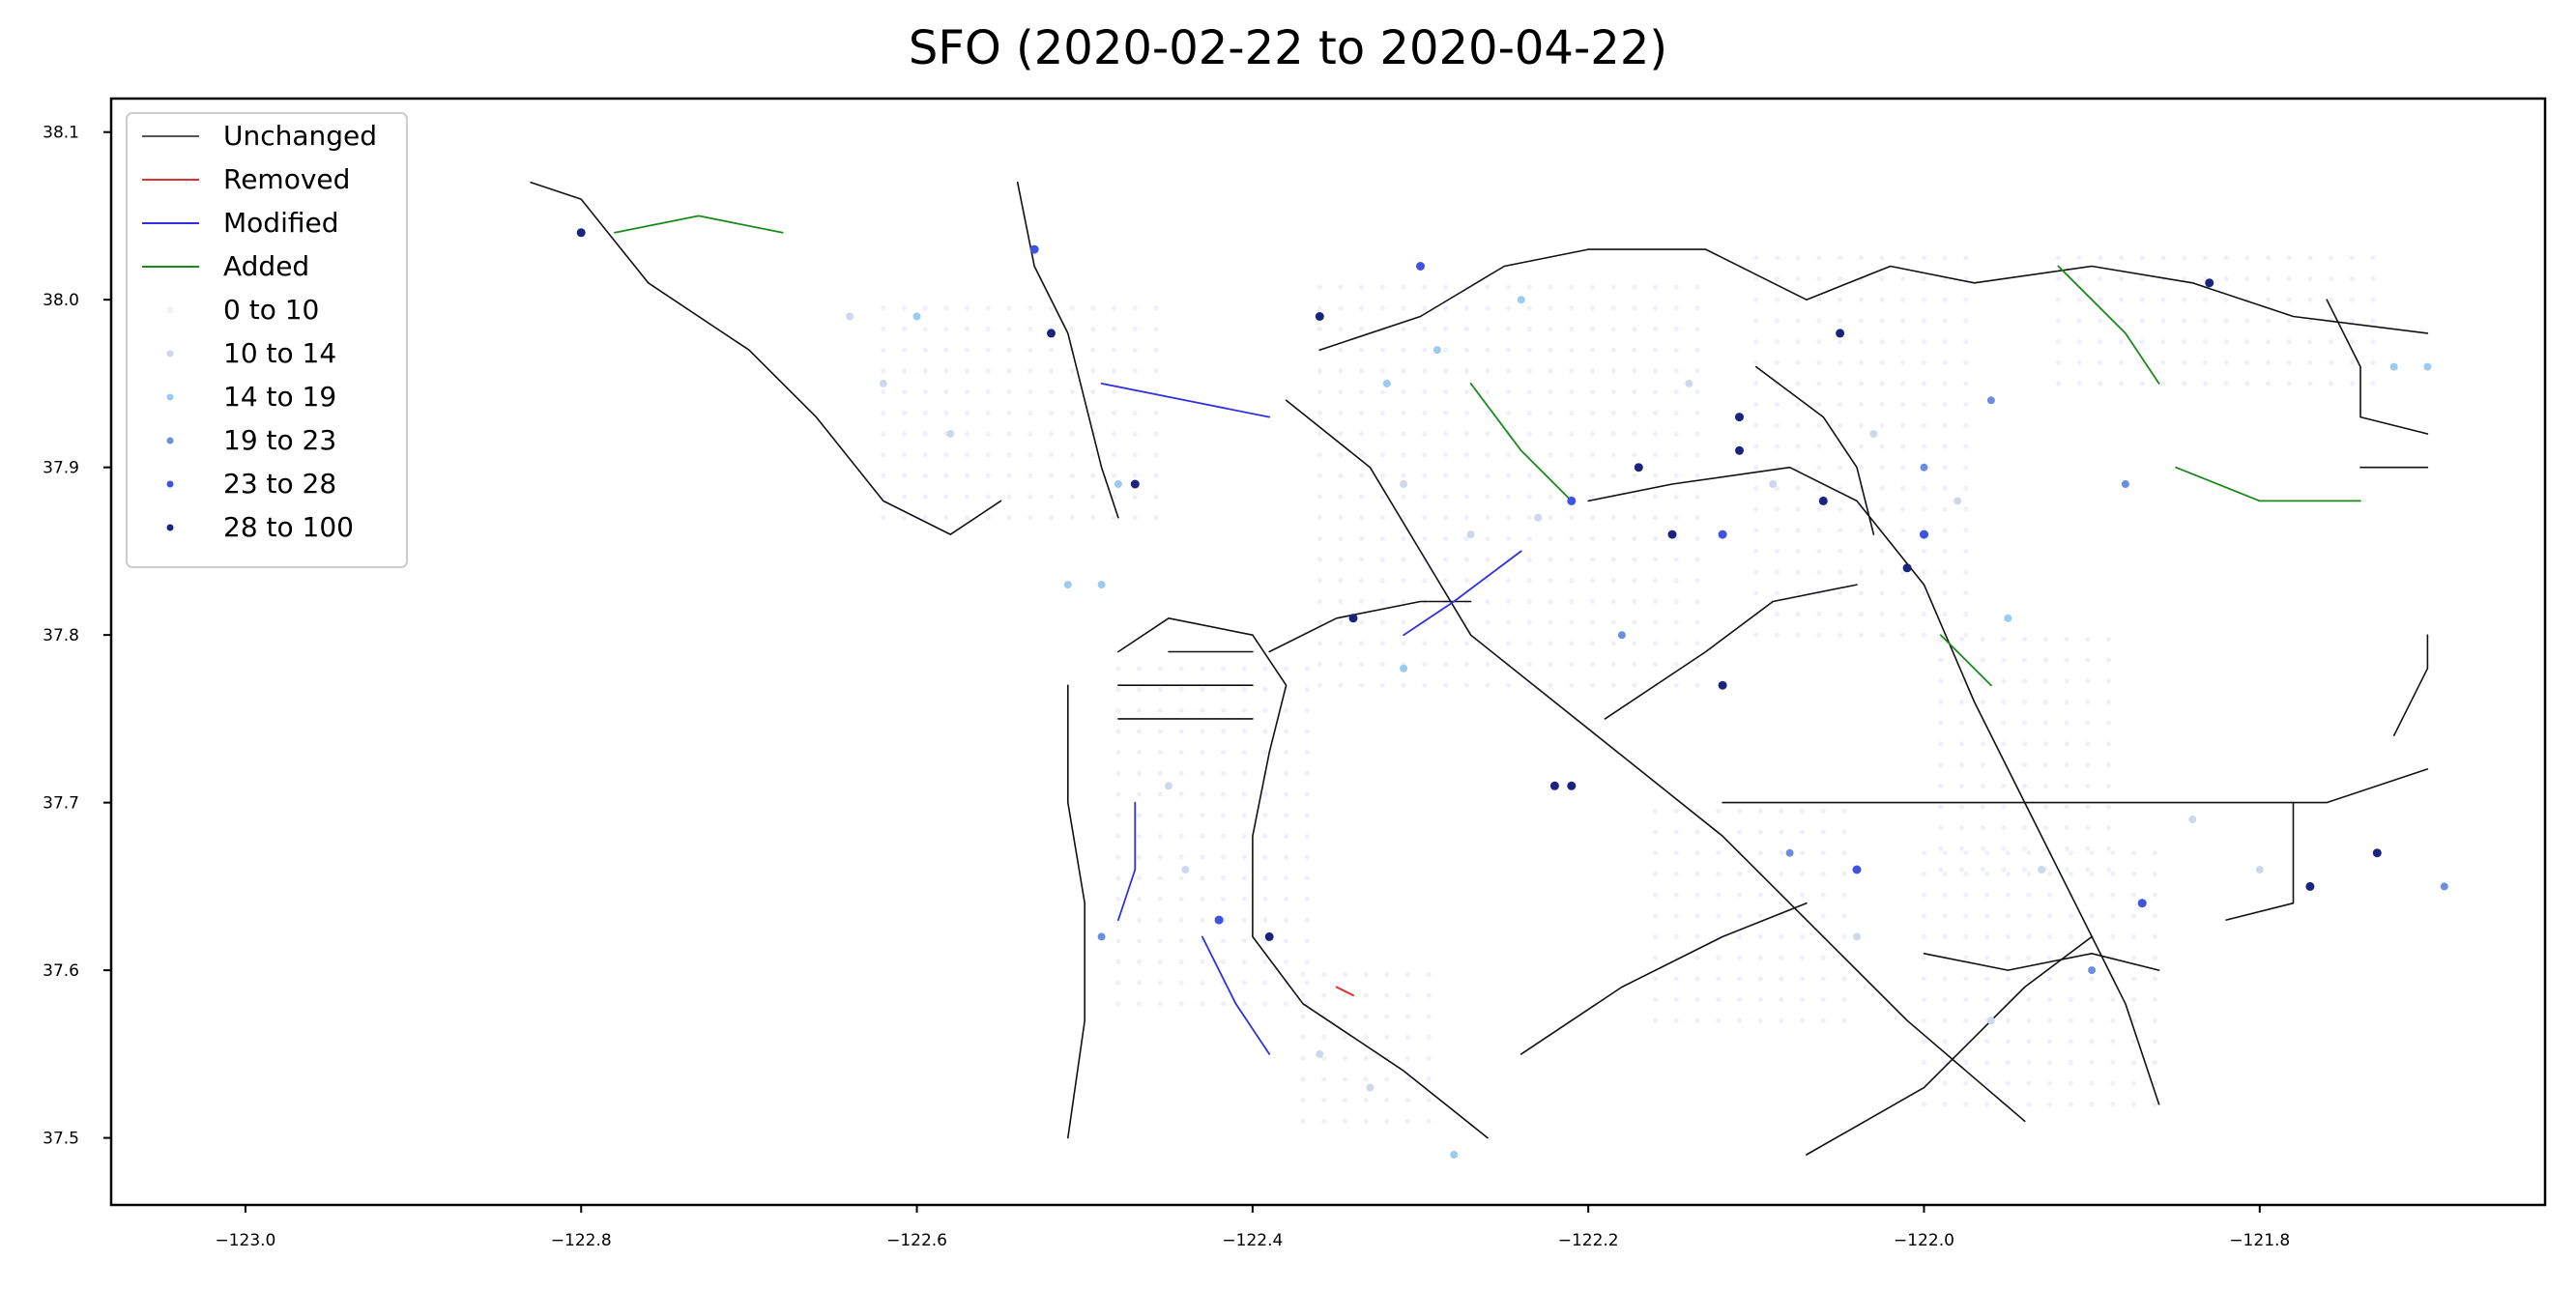  What do you see at coordinates (916, 1240) in the screenshot?
I see `x-tick-label: −122.6` at bounding box center [916, 1240].